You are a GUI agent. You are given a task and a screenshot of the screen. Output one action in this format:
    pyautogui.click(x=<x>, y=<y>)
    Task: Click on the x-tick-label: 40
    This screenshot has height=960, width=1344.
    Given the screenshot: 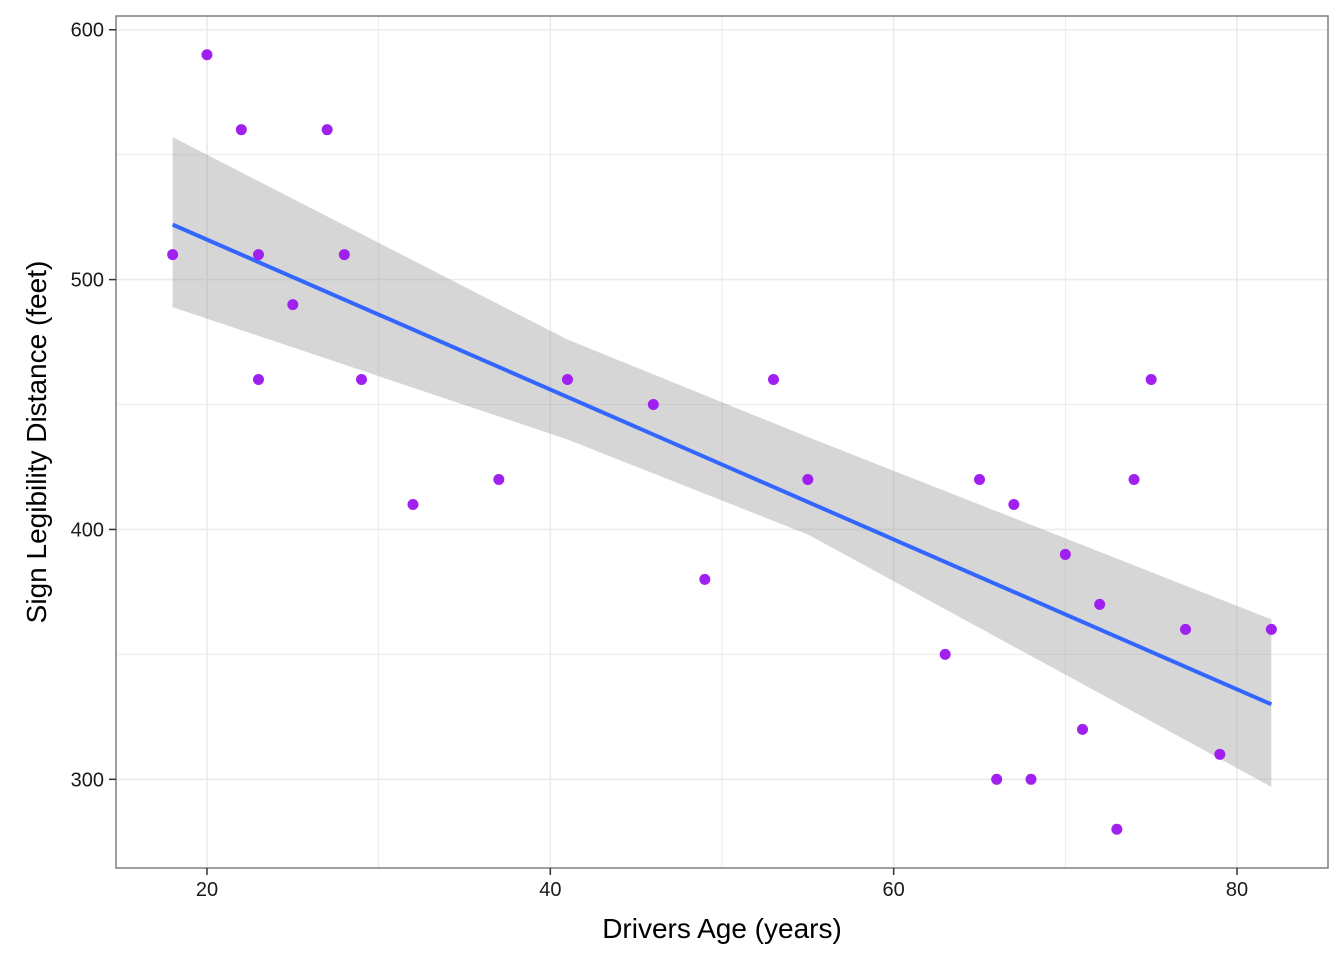 What is the action you would take?
    pyautogui.click(x=550, y=890)
    